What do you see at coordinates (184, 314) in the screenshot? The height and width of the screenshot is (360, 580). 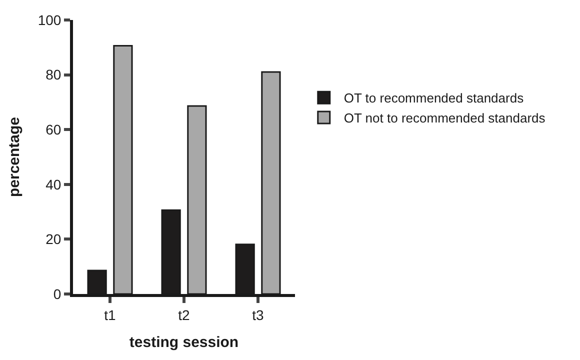 I see `x-tick-label: t2` at bounding box center [184, 314].